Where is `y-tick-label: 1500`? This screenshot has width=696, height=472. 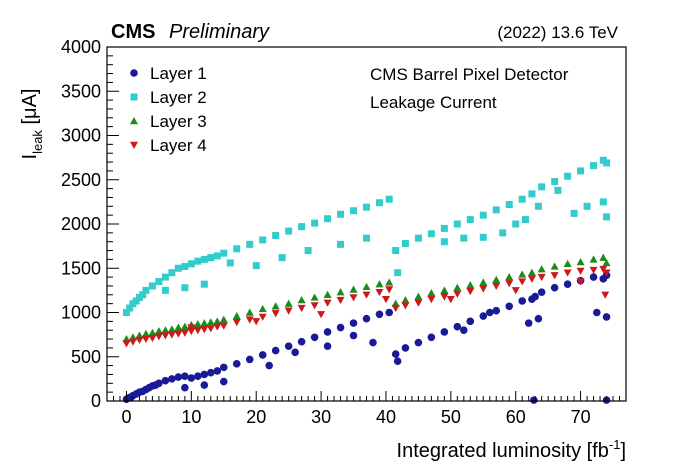 y-tick-label: 1500 is located at coordinates (81, 268).